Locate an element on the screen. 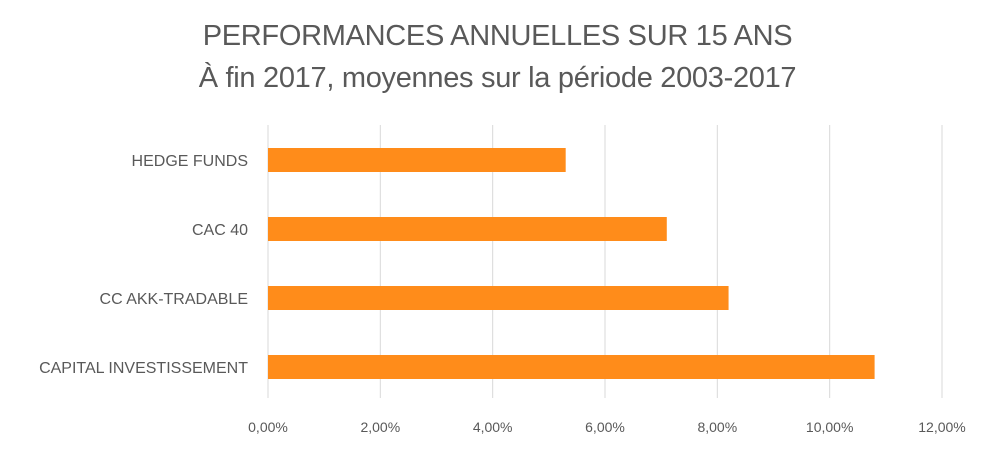  x-tick-label: 2,00% is located at coordinates (380, 427).